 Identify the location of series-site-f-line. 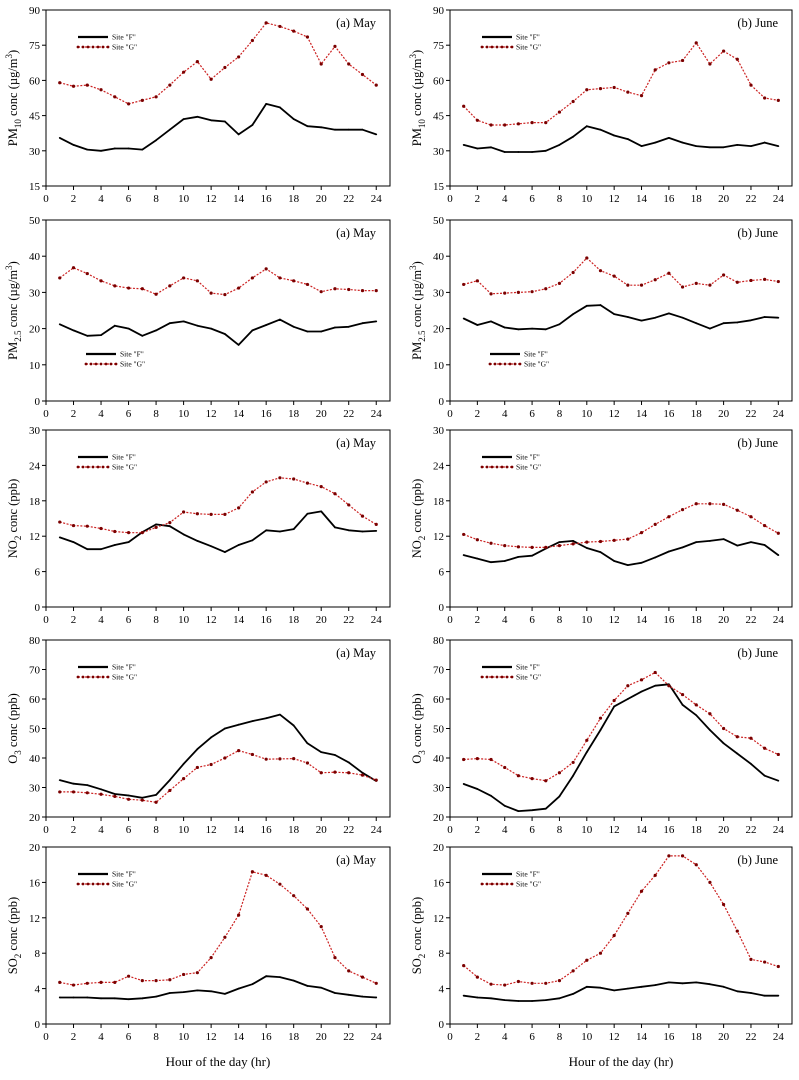
(218, 756).